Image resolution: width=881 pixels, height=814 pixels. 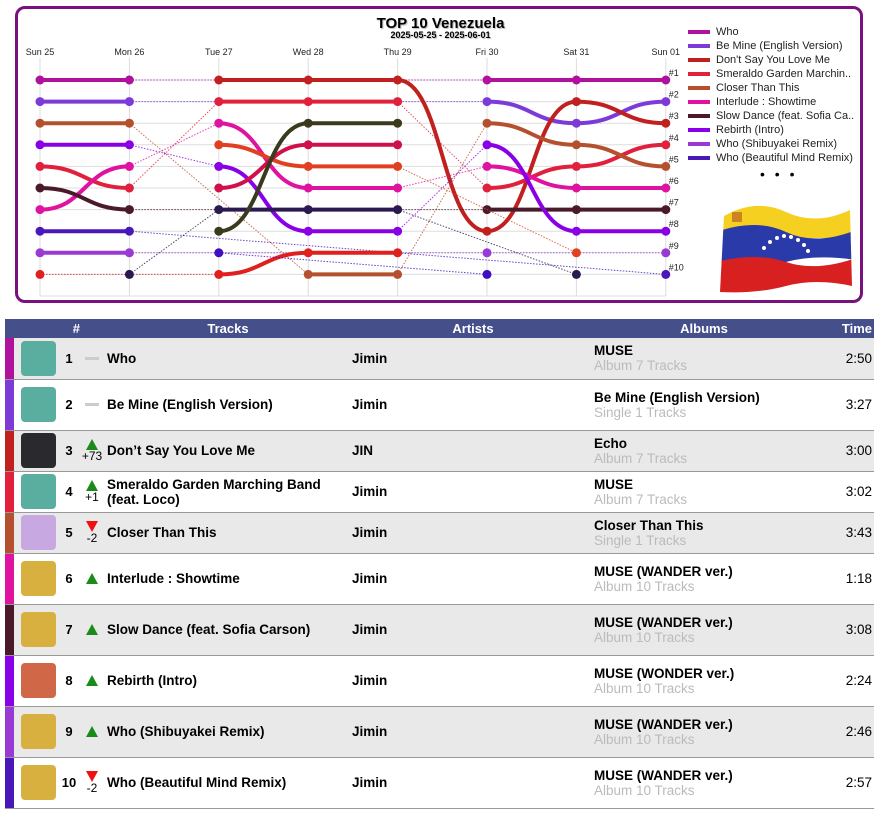 I want to click on rank-label: #1, so click(x=674, y=73).